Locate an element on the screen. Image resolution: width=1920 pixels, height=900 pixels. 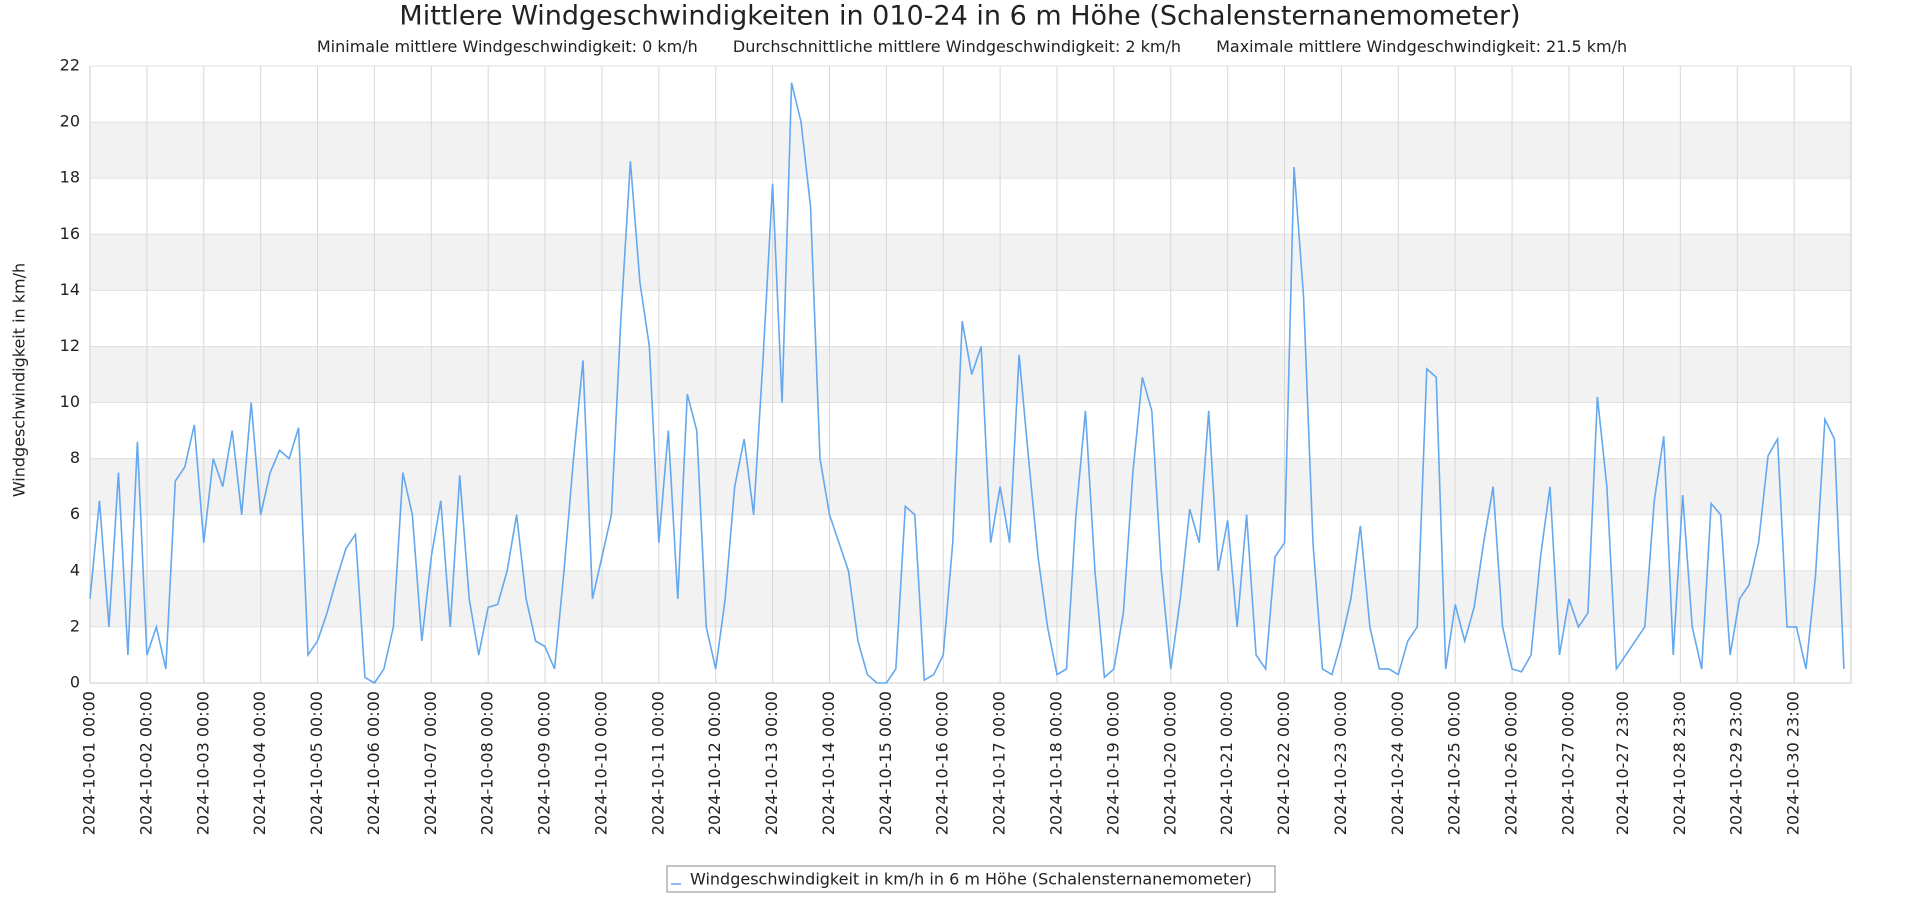
x-tick-label: 2024-10-10 00:00 is located at coordinates (600, 763).